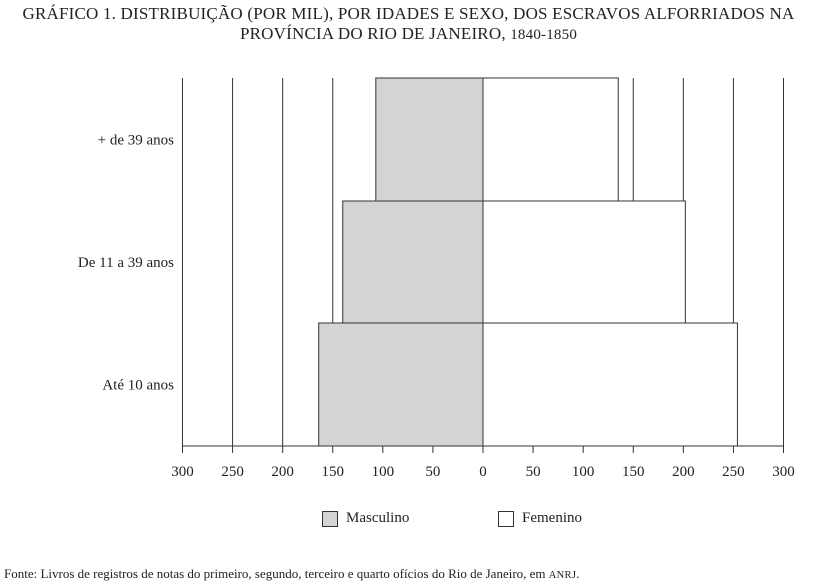 Image resolution: width=817 pixels, height=585 pixels. What do you see at coordinates (375, 33) in the screenshot?
I see `title-line-2-main: PROVÍNCIA DO RIO DE JANEIRO,` at bounding box center [375, 33].